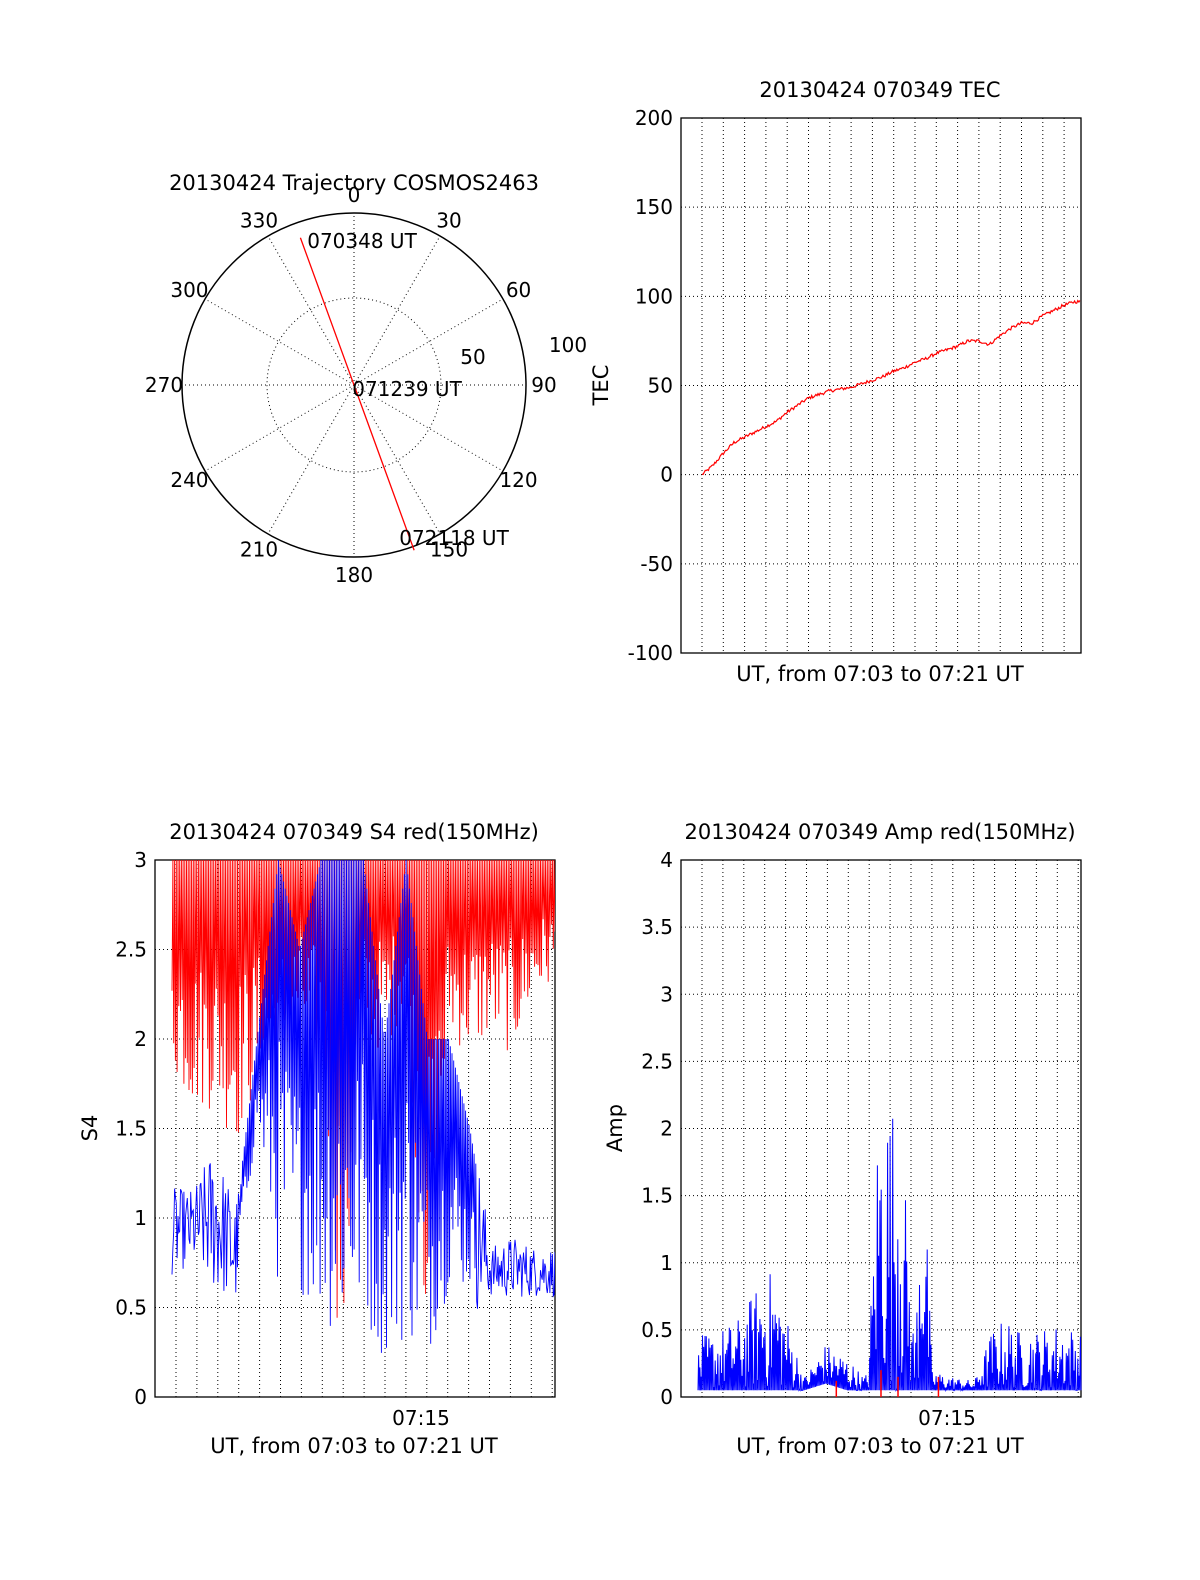  I want to click on polar-azimuth-label: 30, so click(448, 220).